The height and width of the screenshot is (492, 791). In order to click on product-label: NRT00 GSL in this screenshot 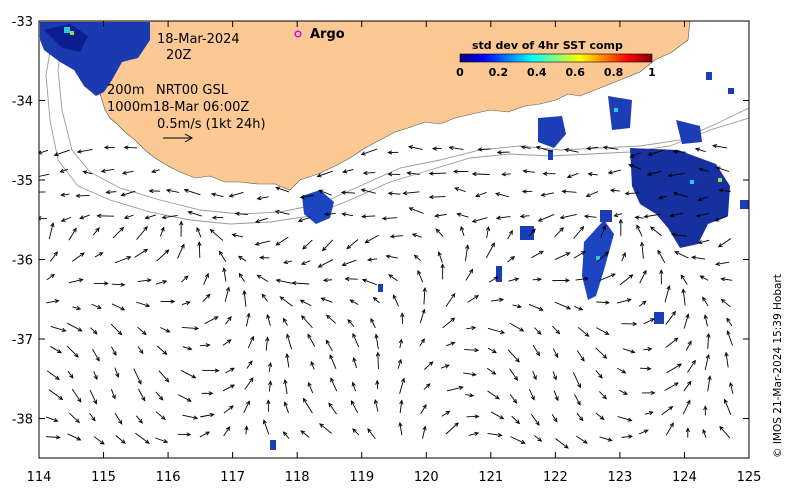, I will do `click(192, 90)`.